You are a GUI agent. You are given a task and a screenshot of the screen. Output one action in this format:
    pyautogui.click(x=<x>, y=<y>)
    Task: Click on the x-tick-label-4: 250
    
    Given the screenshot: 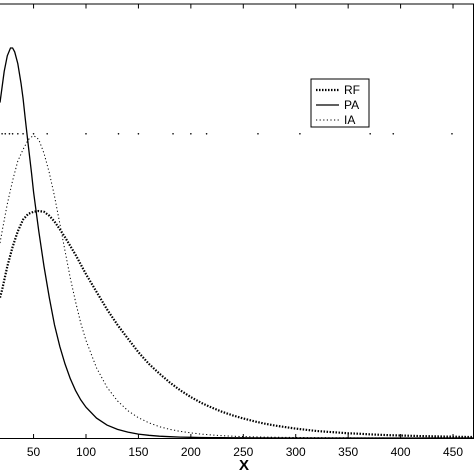 What is the action you would take?
    pyautogui.click(x=243, y=452)
    